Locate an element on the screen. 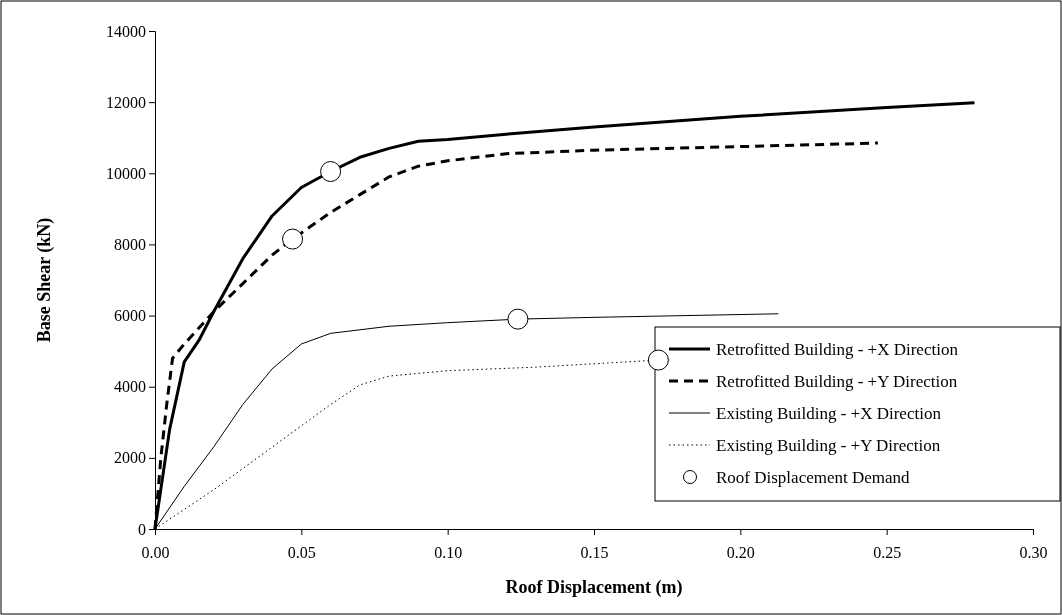 The height and width of the screenshot is (615, 1062). y-tick-label: 0 is located at coordinates (142, 529).